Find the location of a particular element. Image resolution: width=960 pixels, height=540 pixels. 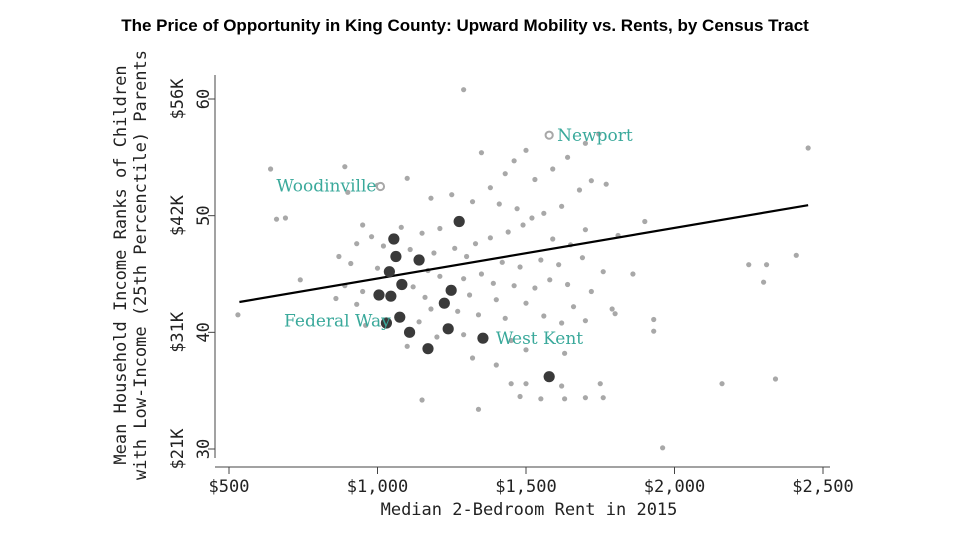

y-tick-dollar-label: $21K is located at coordinates (178, 449).